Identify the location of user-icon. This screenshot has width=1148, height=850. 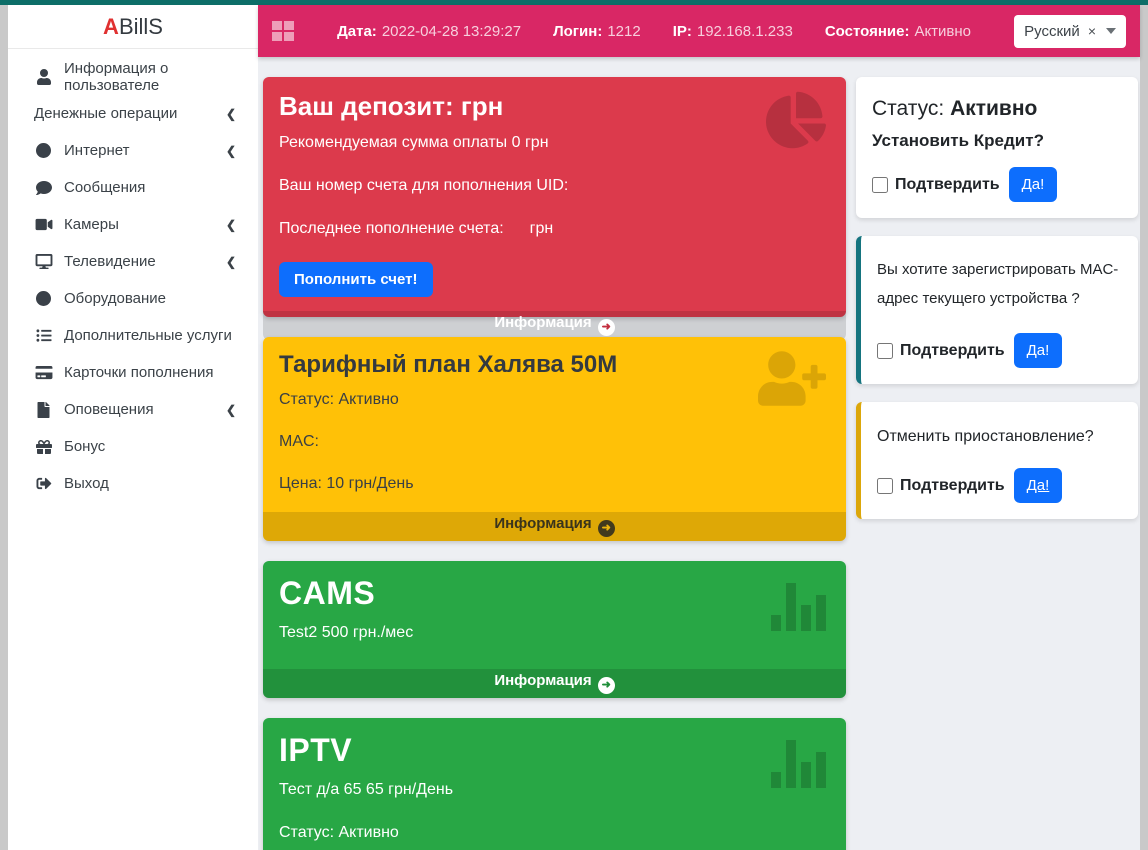
(43, 76).